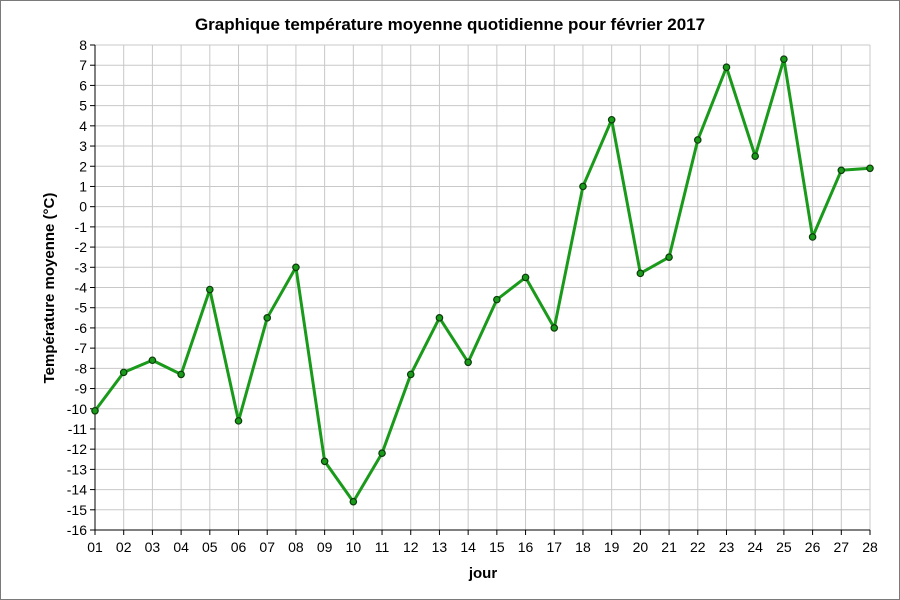  Describe the element at coordinates (296, 547) in the screenshot. I see `x-tick-label: 08` at that location.